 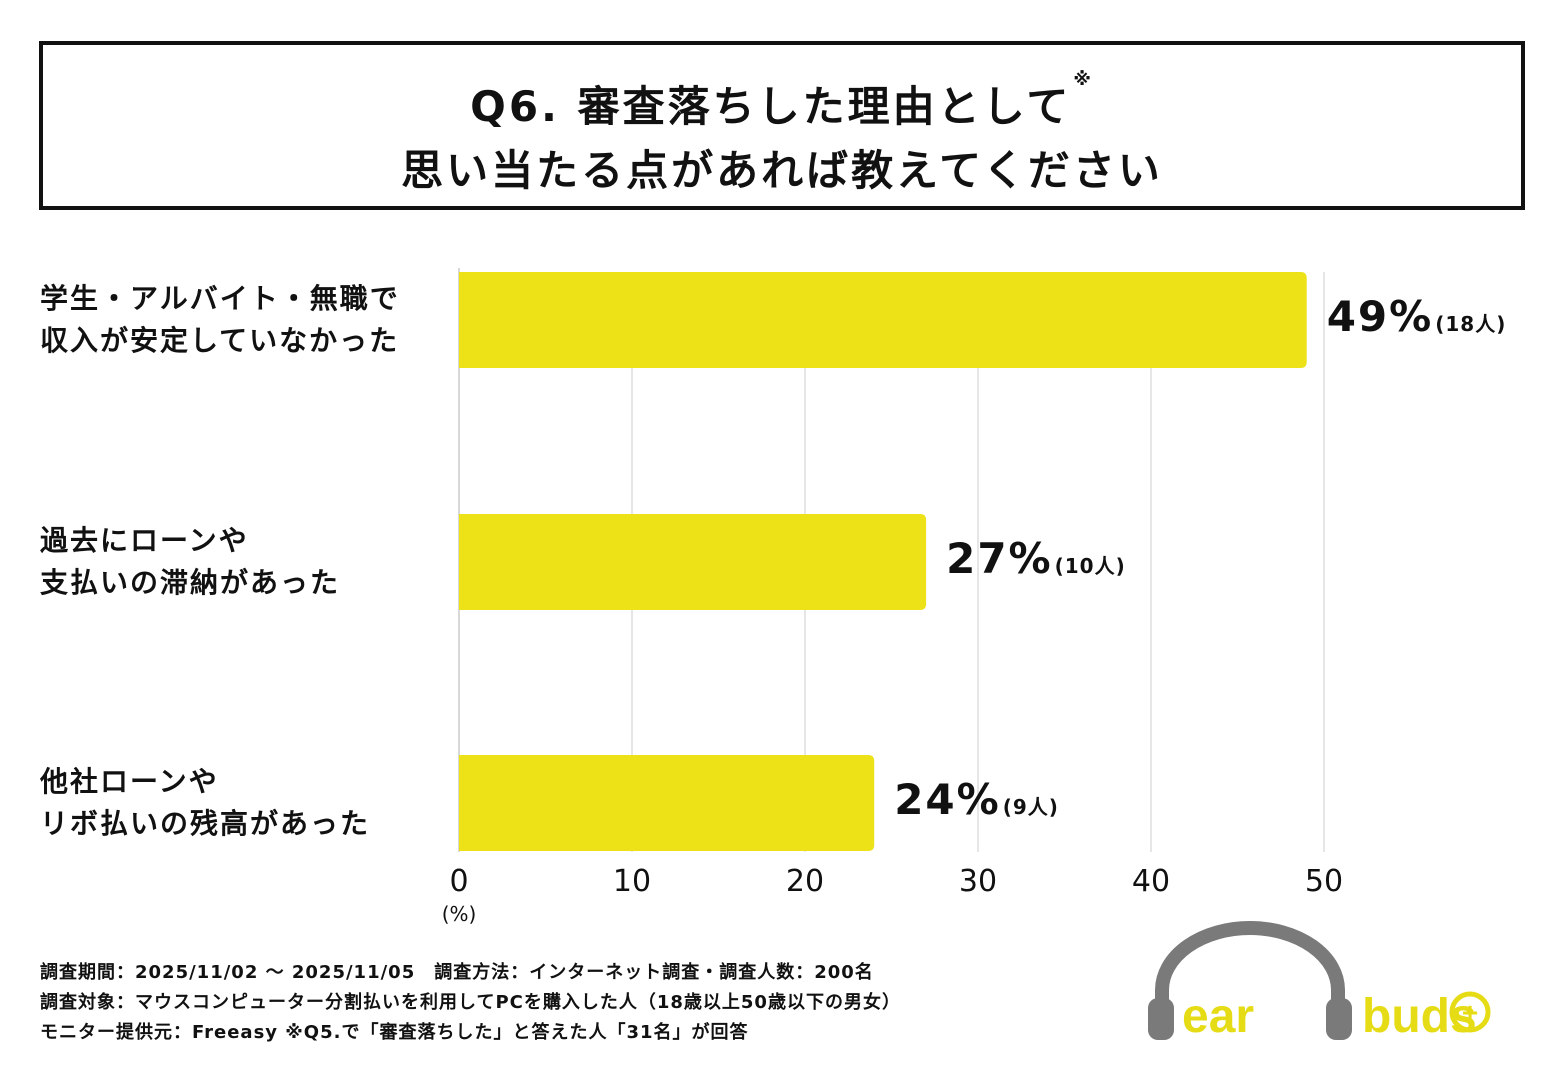 I want to click on headphone-right-cup-icon, so click(x=1339, y=1019).